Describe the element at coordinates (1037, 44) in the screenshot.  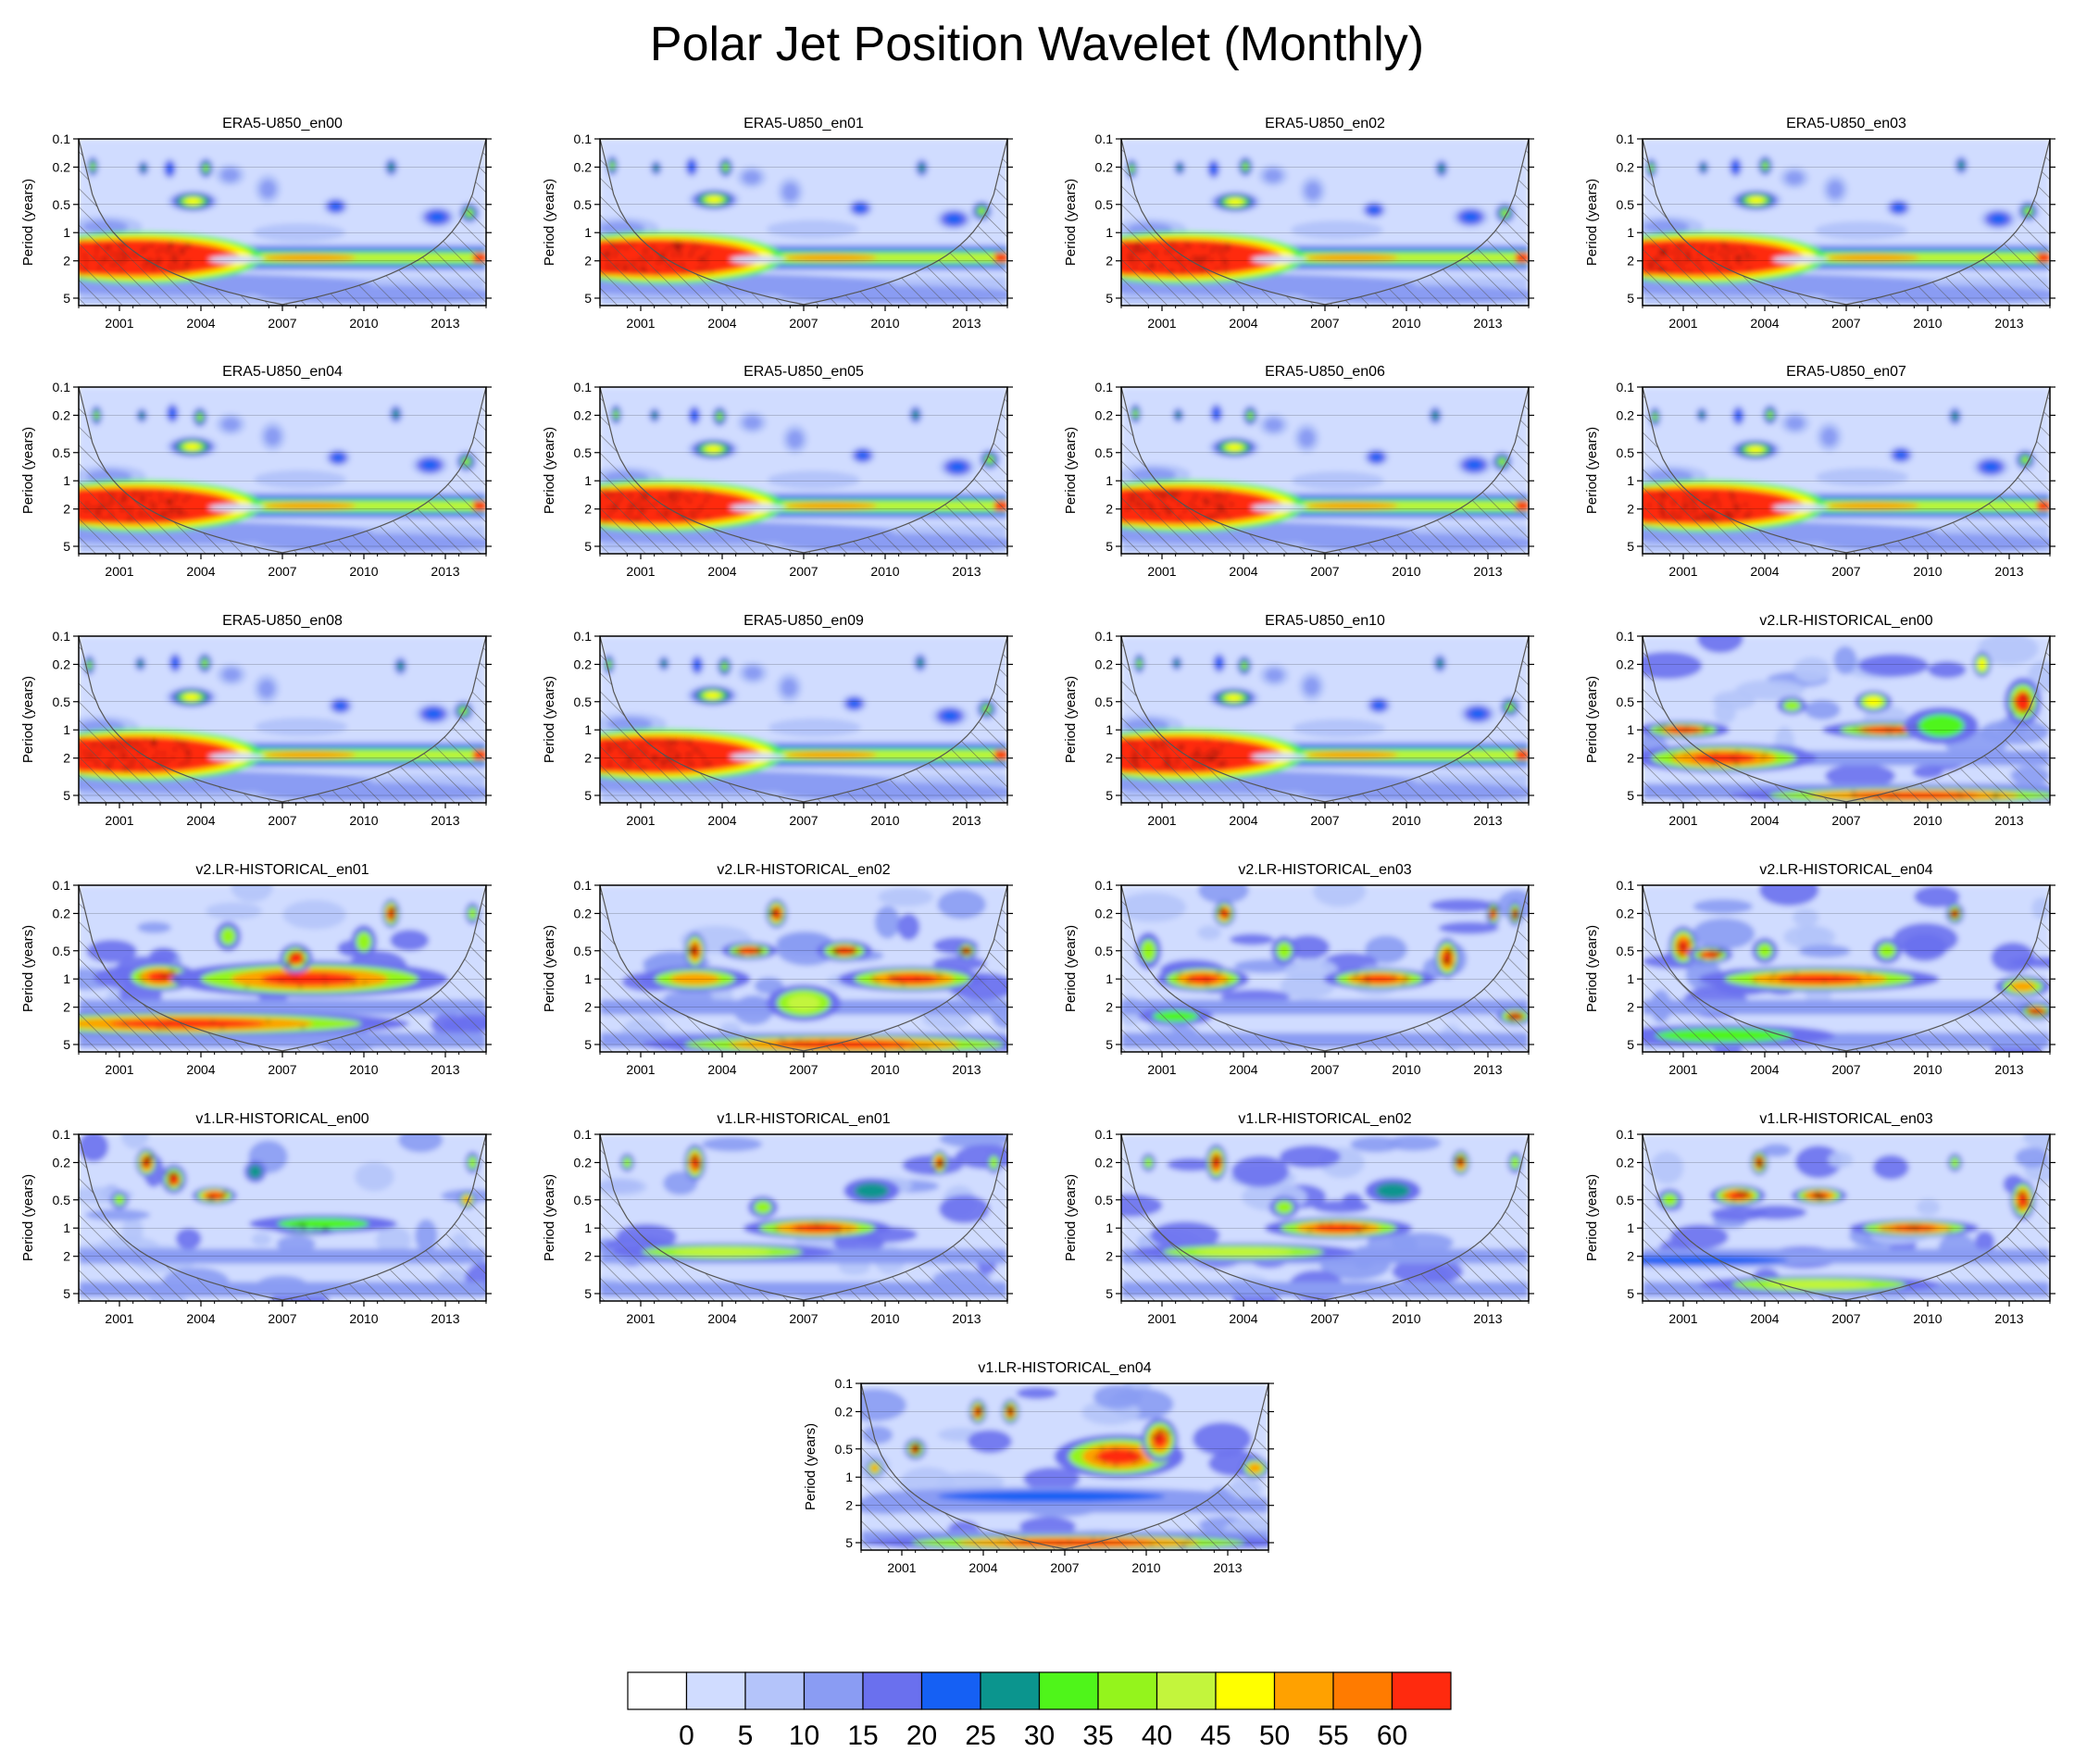
I see `figure-title: Polar Jet Position Wavelet (Monthly)` at that location.